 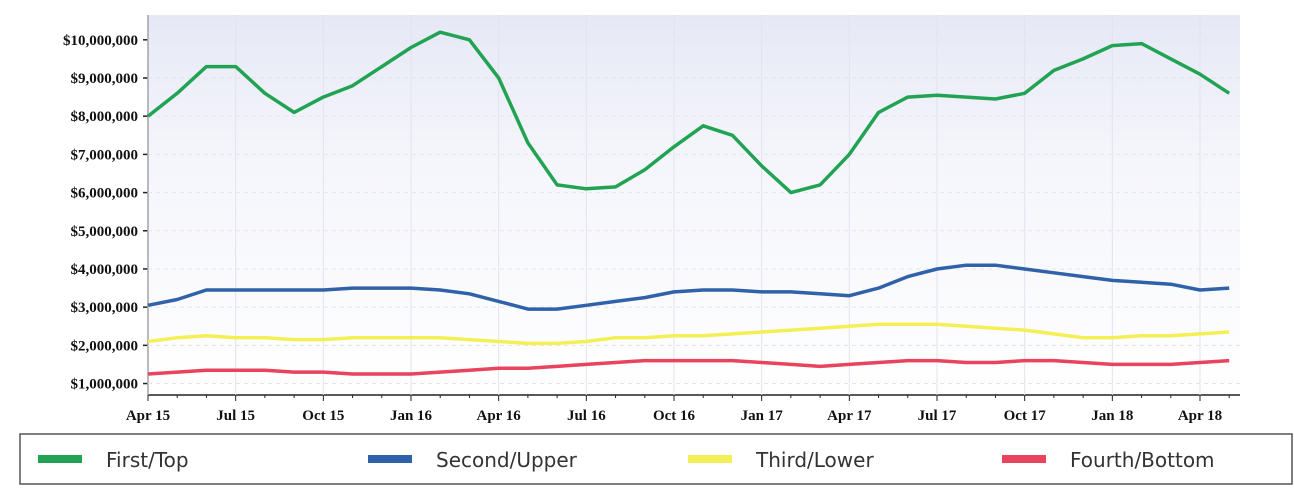 I want to click on y-tick-label: $6,000,000, so click(x=105, y=194).